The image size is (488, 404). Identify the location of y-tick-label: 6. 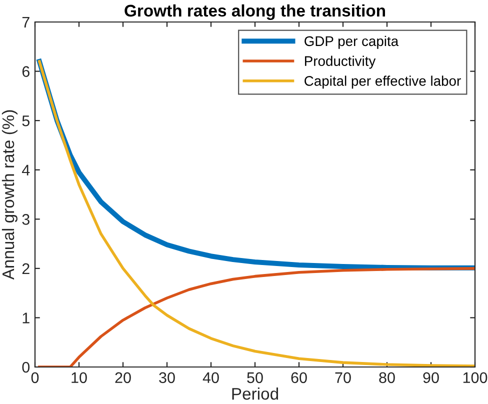
(26, 71).